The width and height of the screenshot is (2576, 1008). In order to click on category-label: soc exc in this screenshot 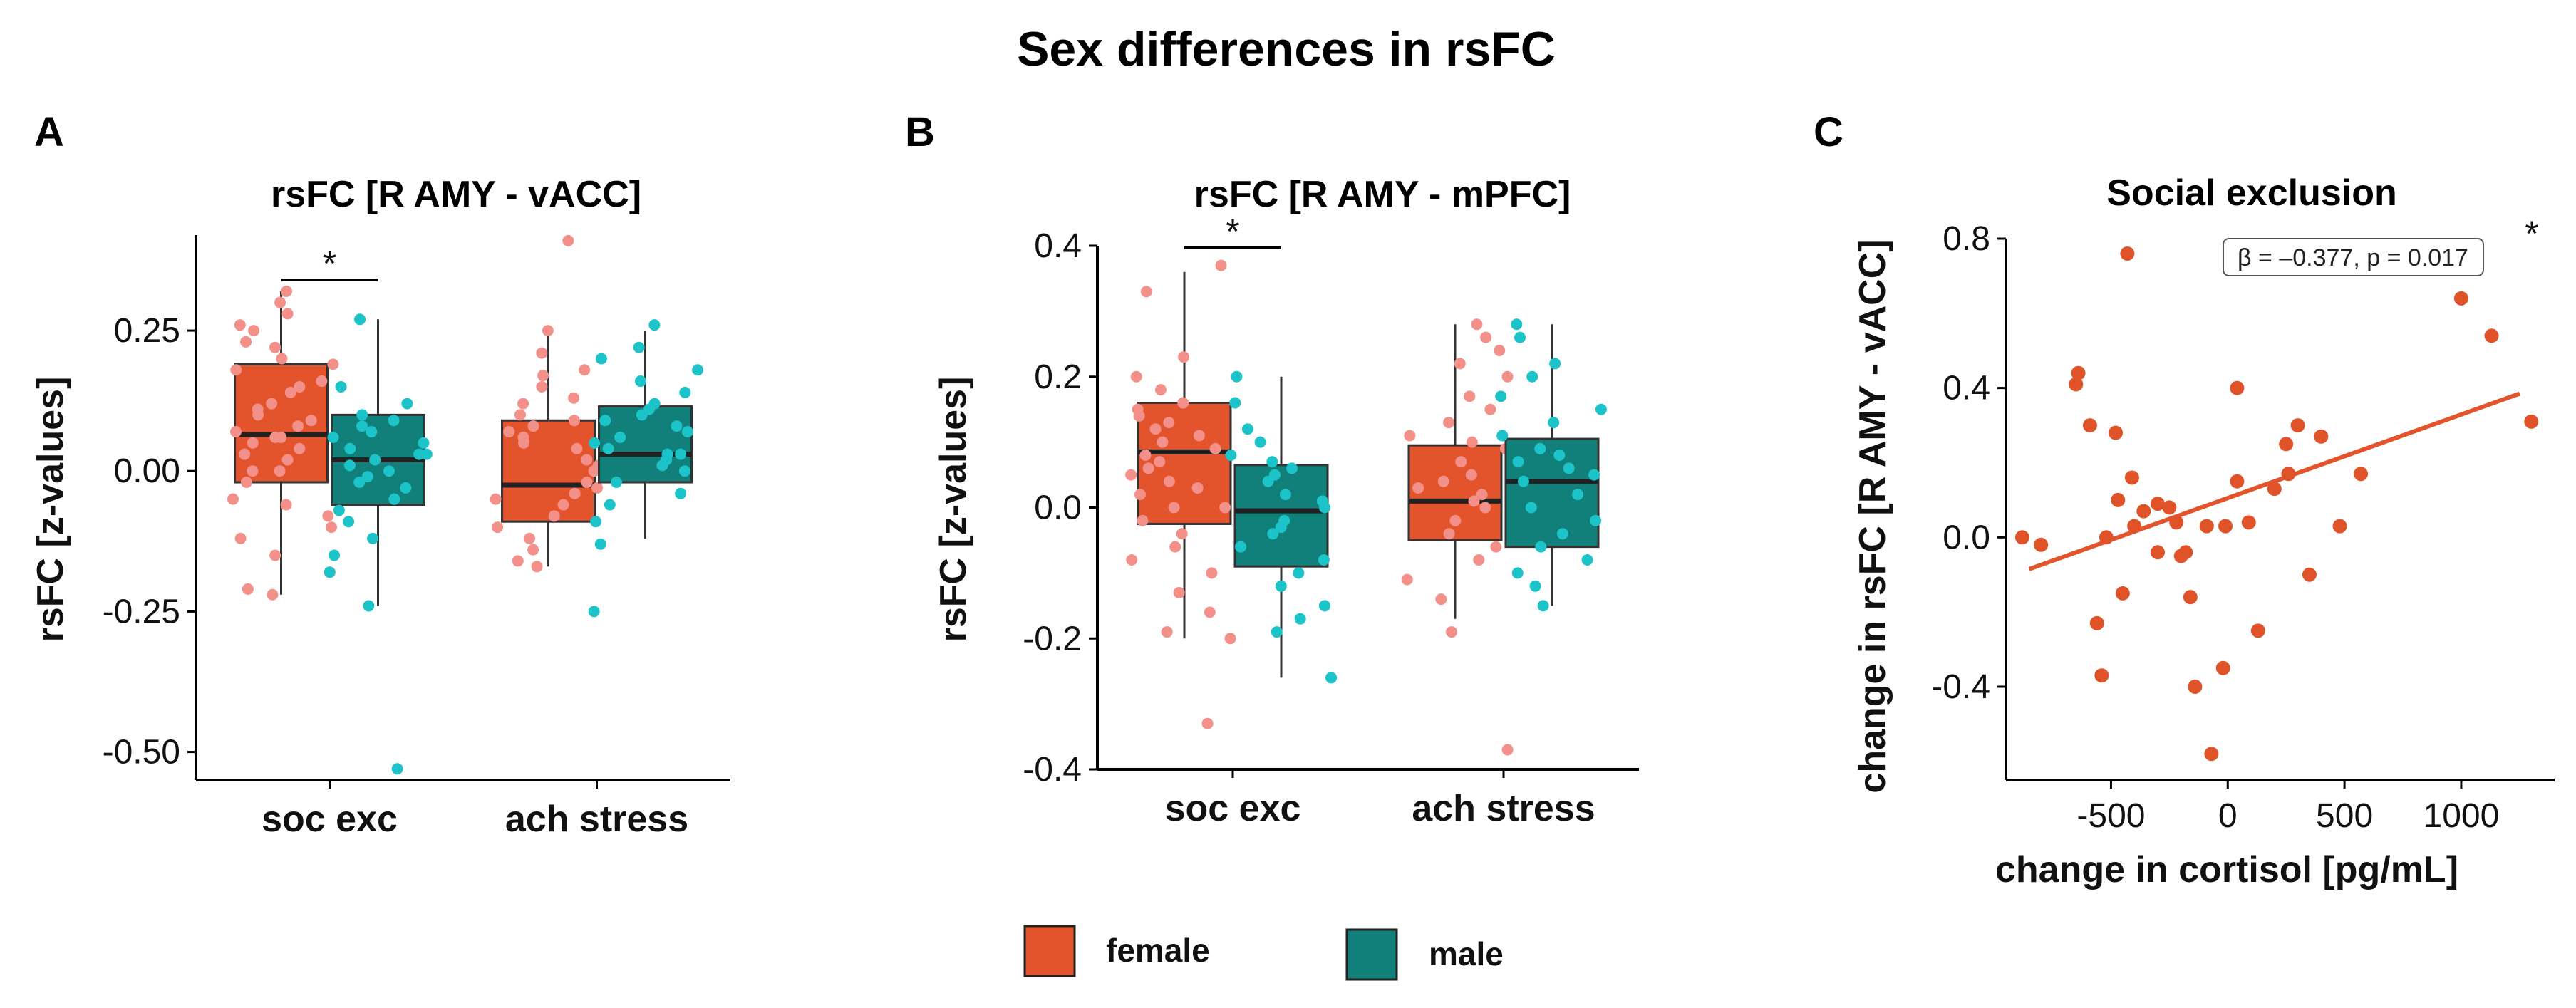, I will do `click(1233, 808)`.